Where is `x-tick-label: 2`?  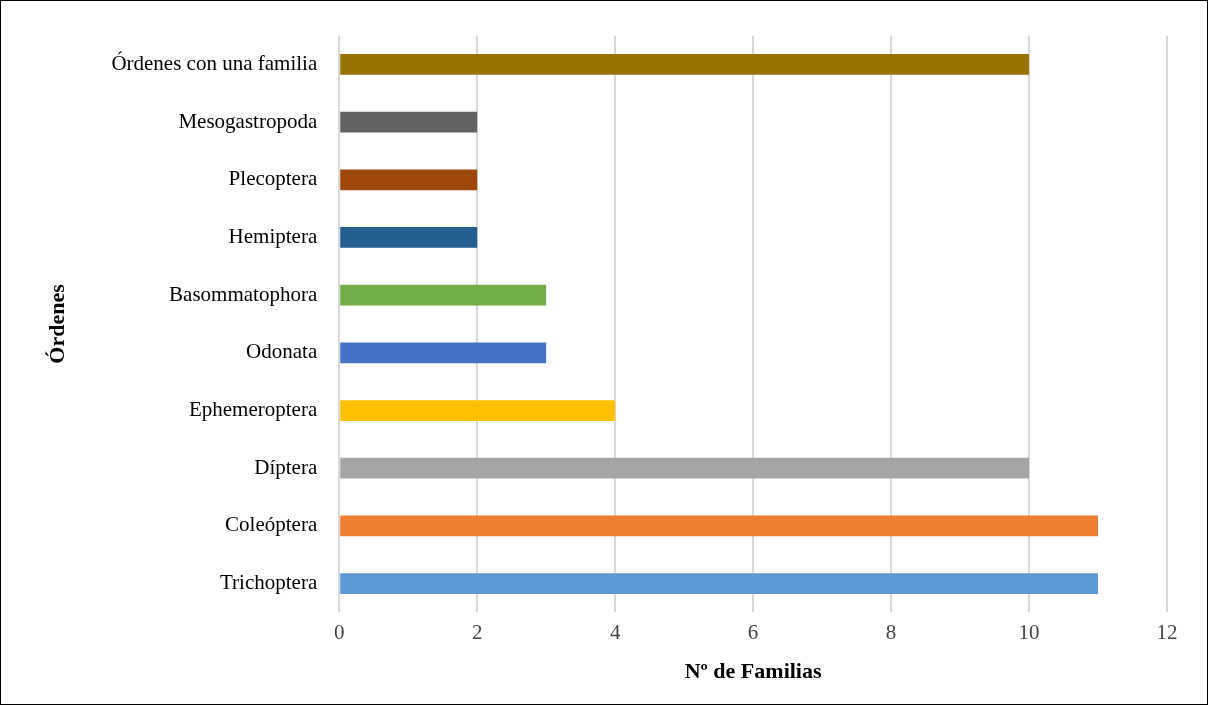 x-tick-label: 2 is located at coordinates (477, 631).